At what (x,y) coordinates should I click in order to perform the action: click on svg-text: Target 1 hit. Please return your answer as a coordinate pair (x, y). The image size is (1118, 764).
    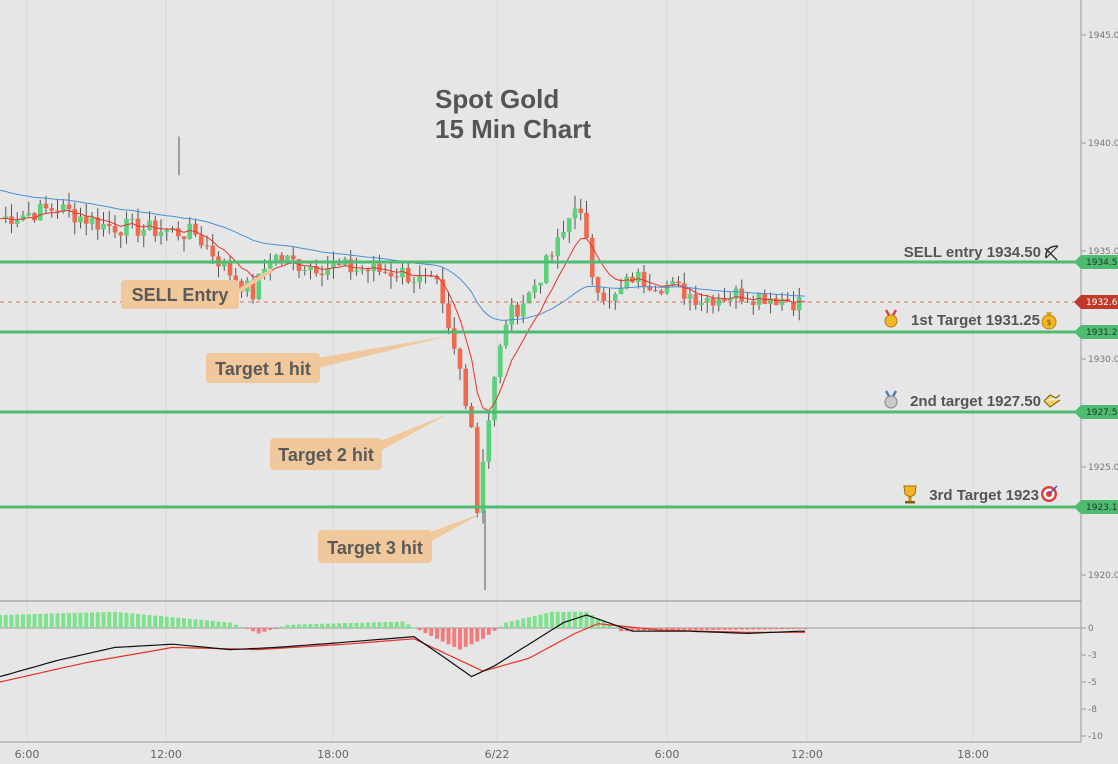
    Looking at the image, I should click on (263, 369).